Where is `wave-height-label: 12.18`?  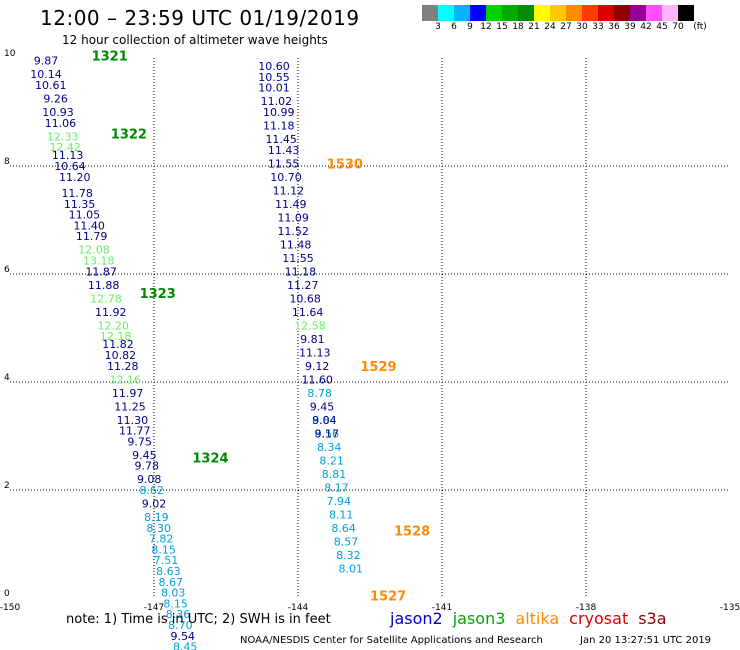 wave-height-label: 12.18 is located at coordinates (116, 336).